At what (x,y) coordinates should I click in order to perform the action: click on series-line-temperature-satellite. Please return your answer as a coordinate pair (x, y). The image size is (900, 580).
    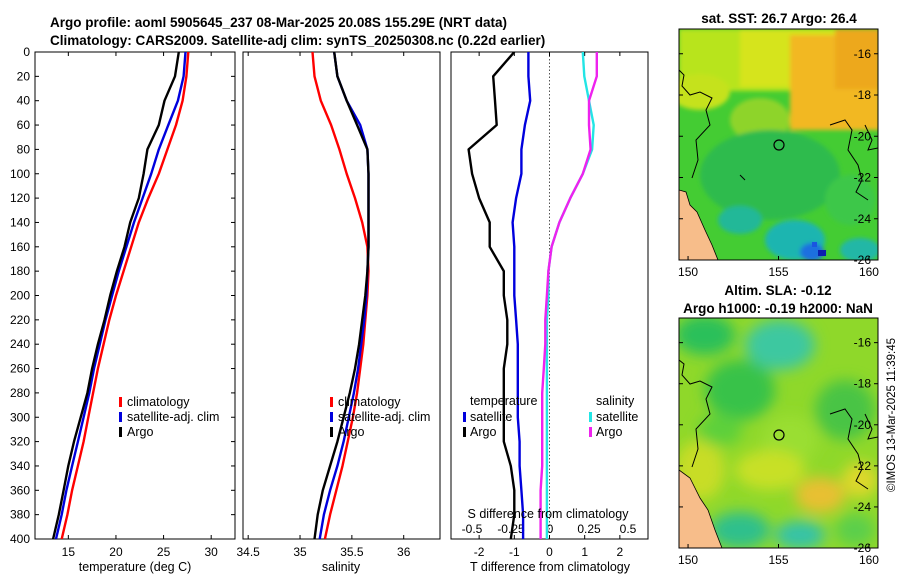
    Looking at the image, I should click on (521, 295).